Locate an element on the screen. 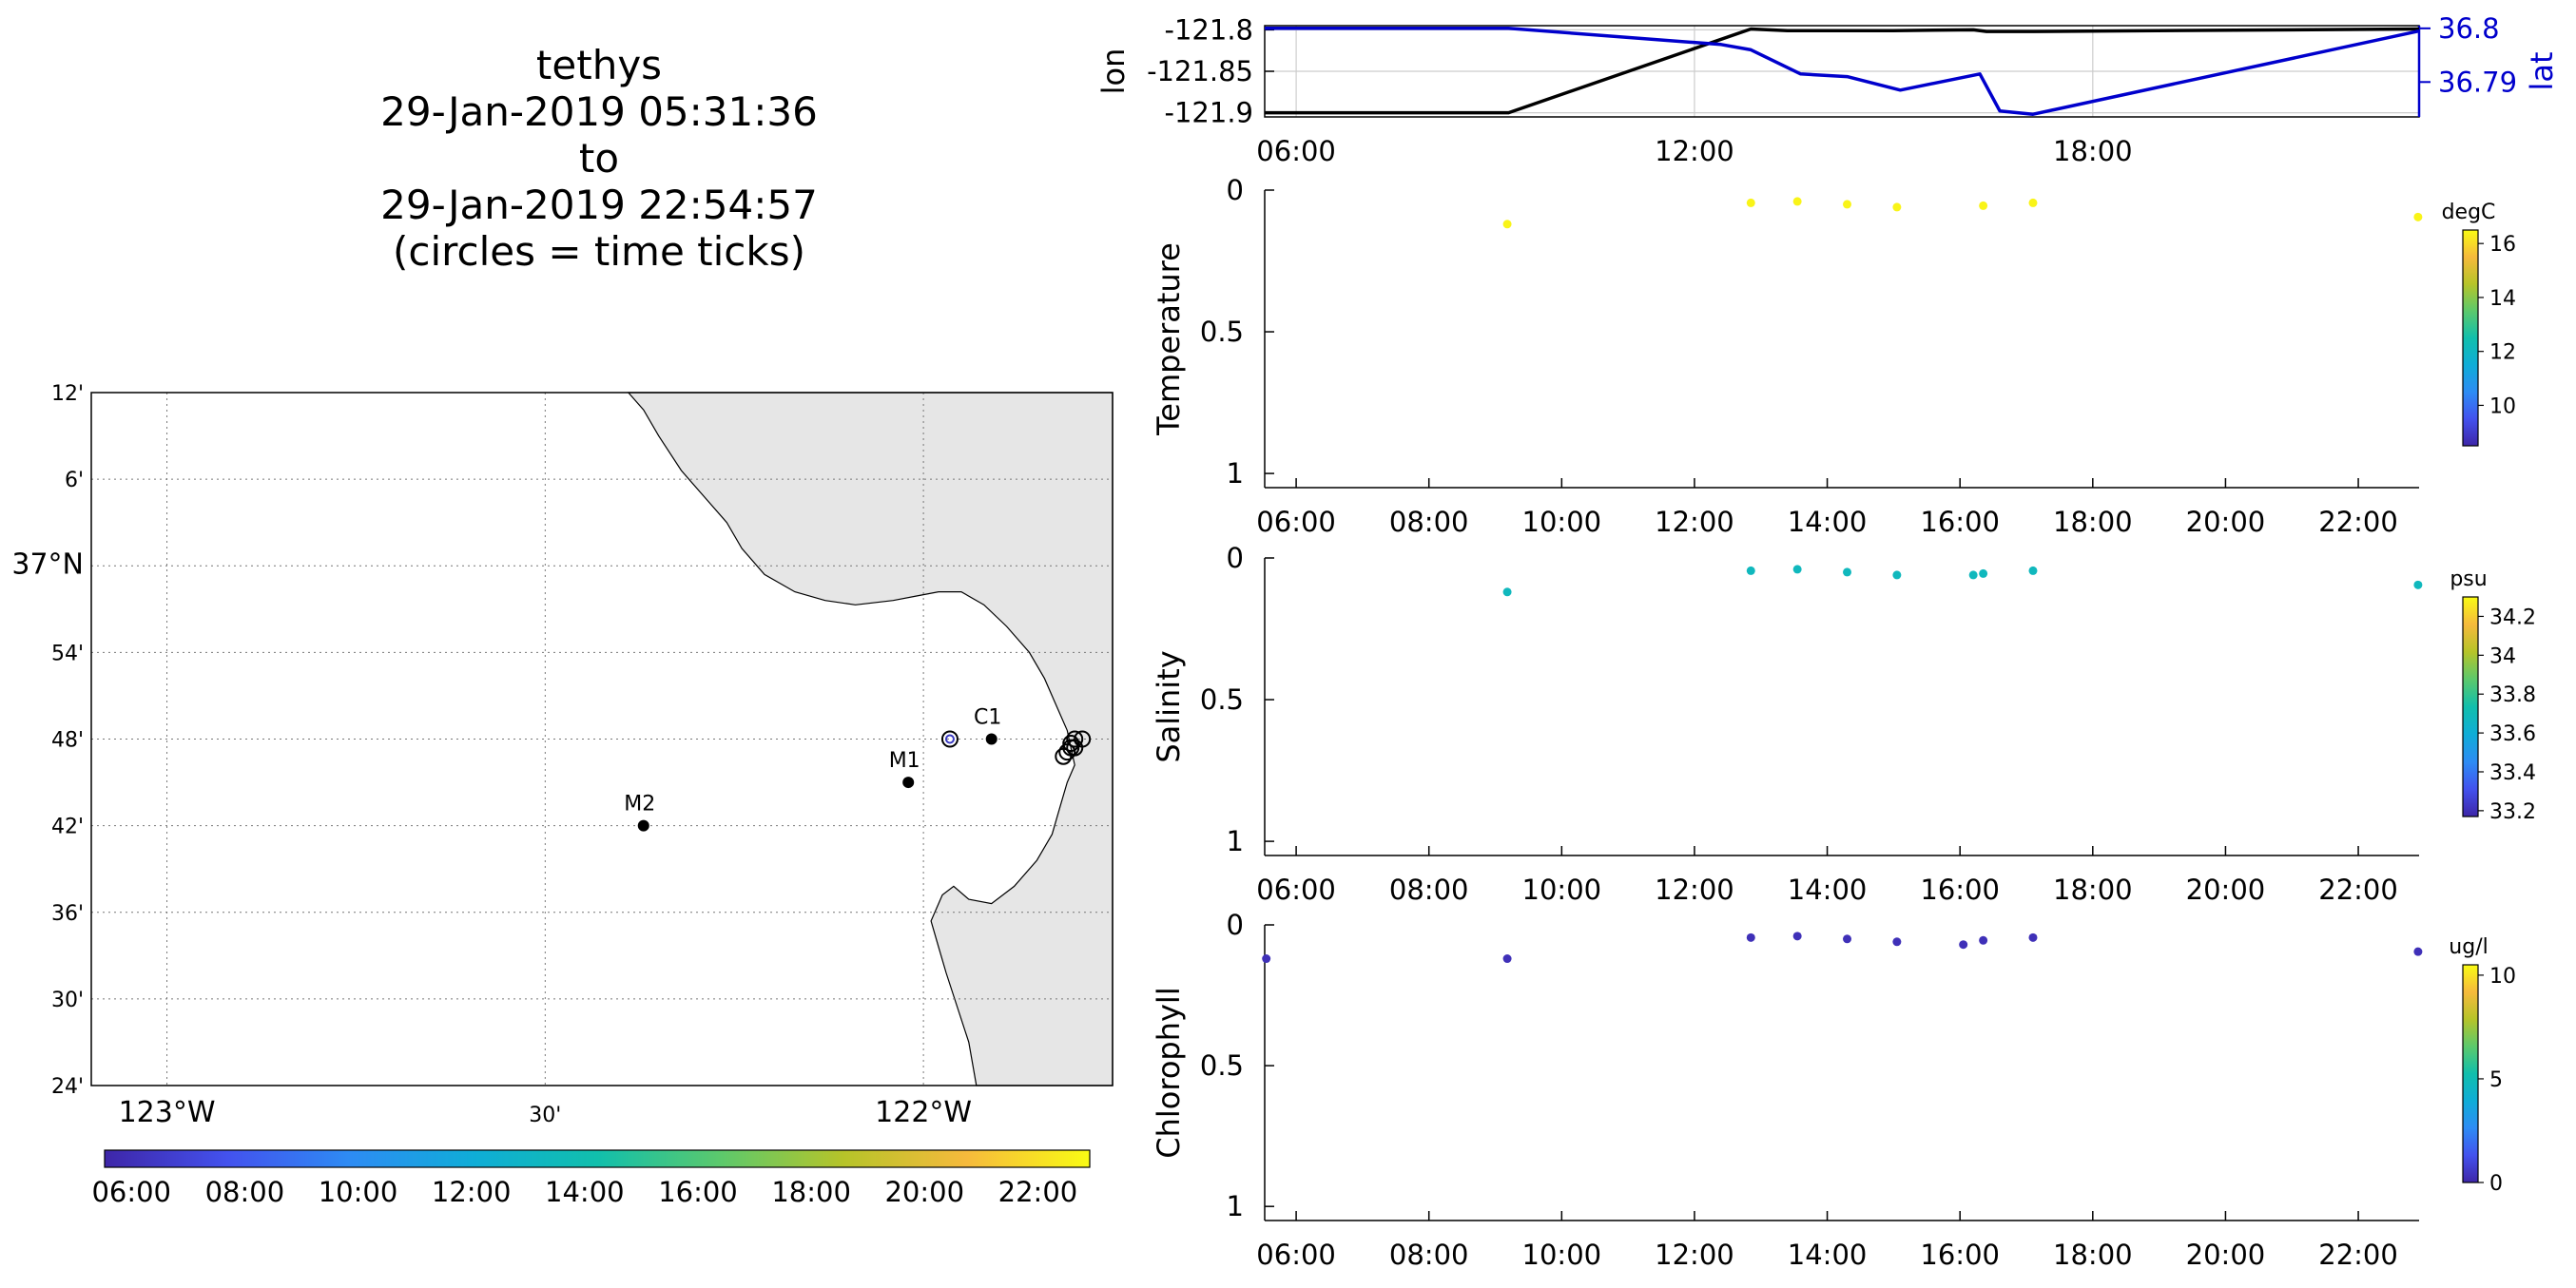  map-lat-tick-label: 37°N is located at coordinates (47, 565).